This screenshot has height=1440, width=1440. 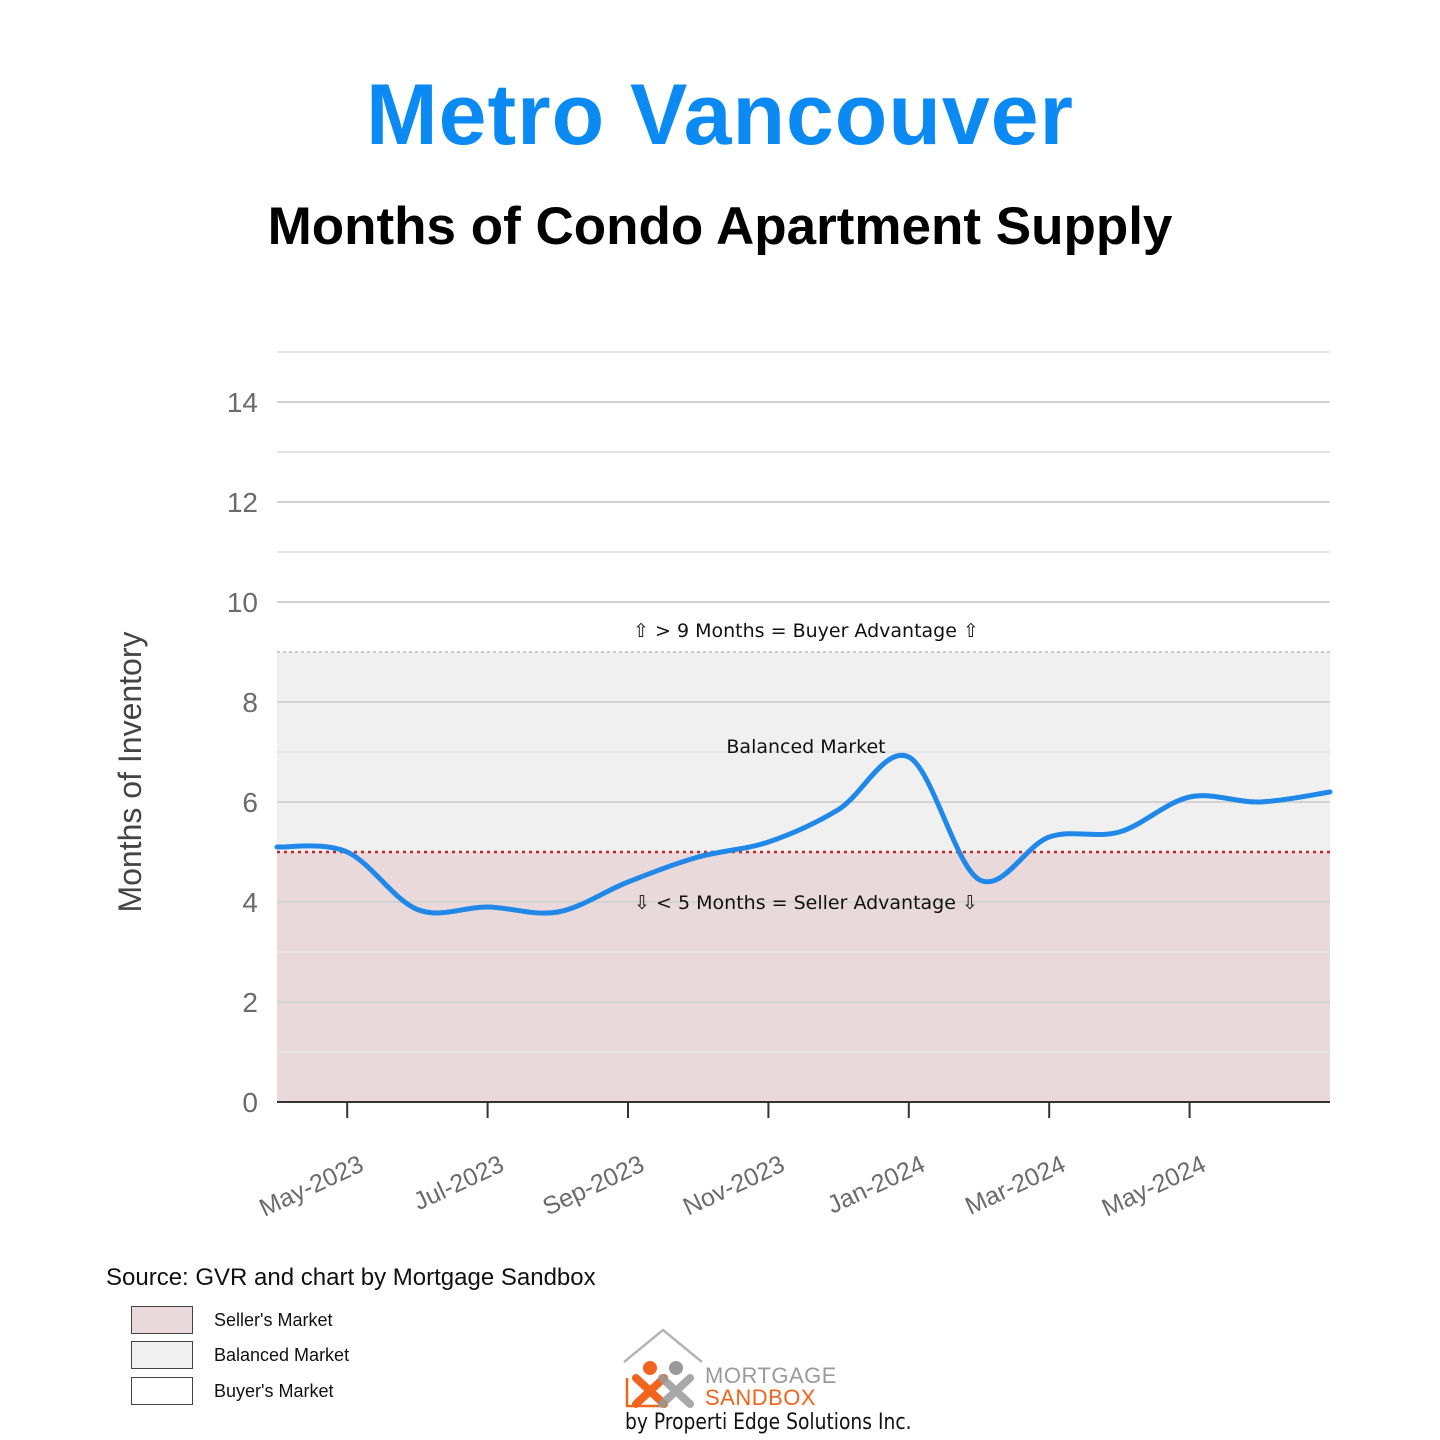 I want to click on legend-label-buyer: Buyer's Market, so click(x=274, y=1391).